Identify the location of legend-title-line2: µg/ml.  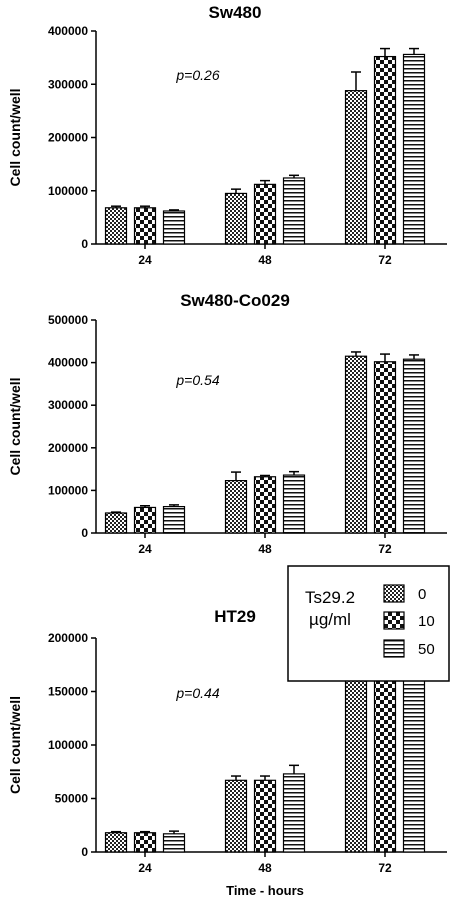
(330, 619).